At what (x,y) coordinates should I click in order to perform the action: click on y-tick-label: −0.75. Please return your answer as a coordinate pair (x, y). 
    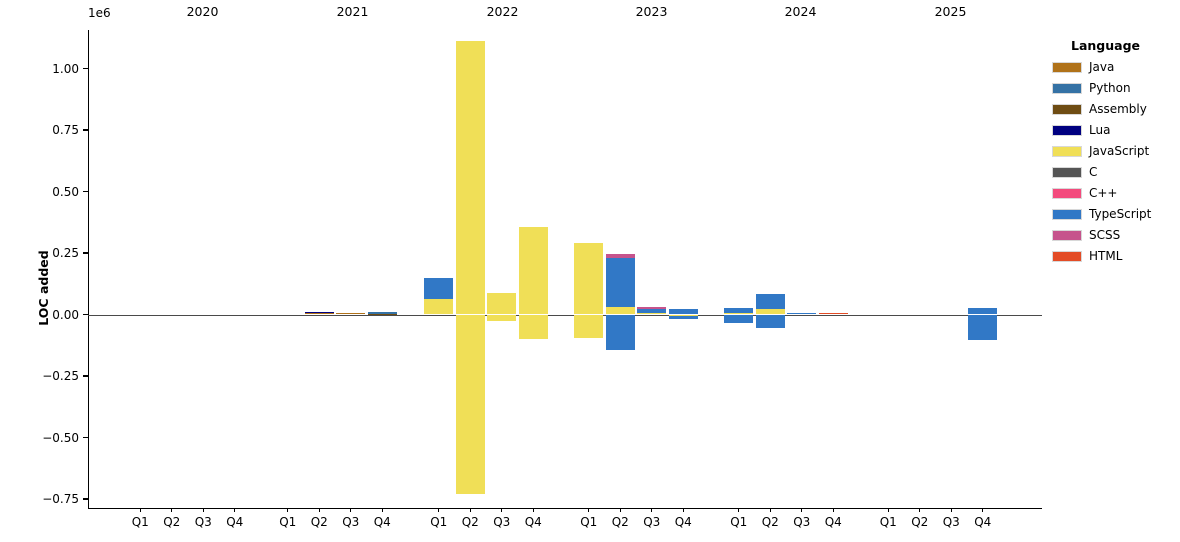
    Looking at the image, I should click on (60, 499).